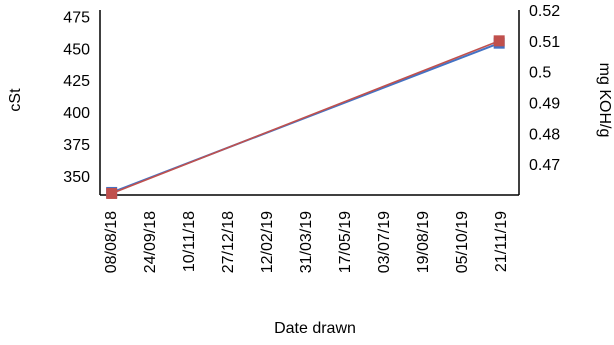 The height and width of the screenshot is (345, 614). What do you see at coordinates (76, 113) in the screenshot?
I see `left-y-tick-label: 400` at bounding box center [76, 113].